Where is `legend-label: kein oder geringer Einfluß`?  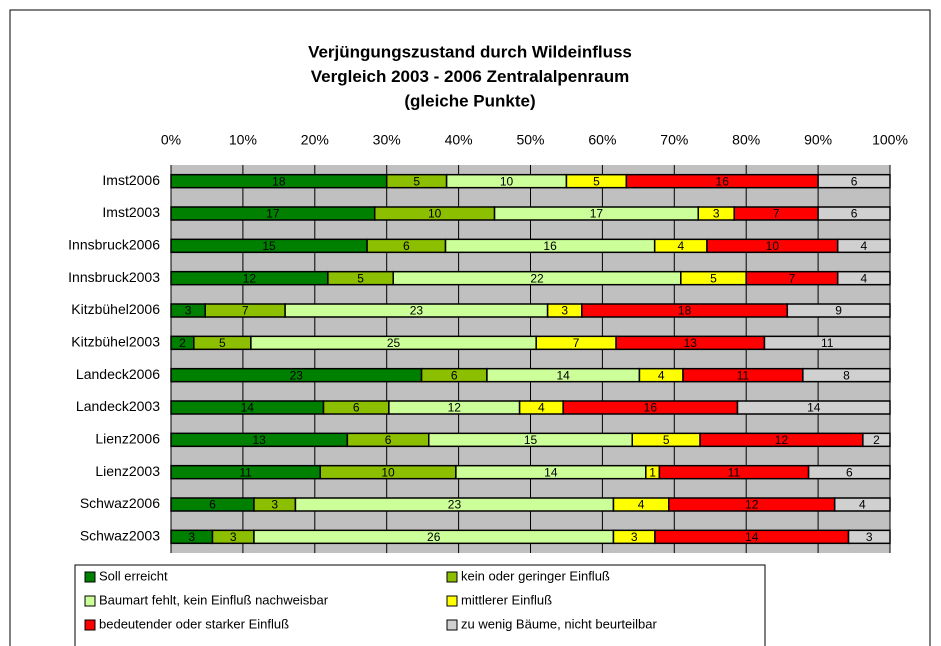
legend-label: kein oder geringer Einfluß is located at coordinates (535, 575).